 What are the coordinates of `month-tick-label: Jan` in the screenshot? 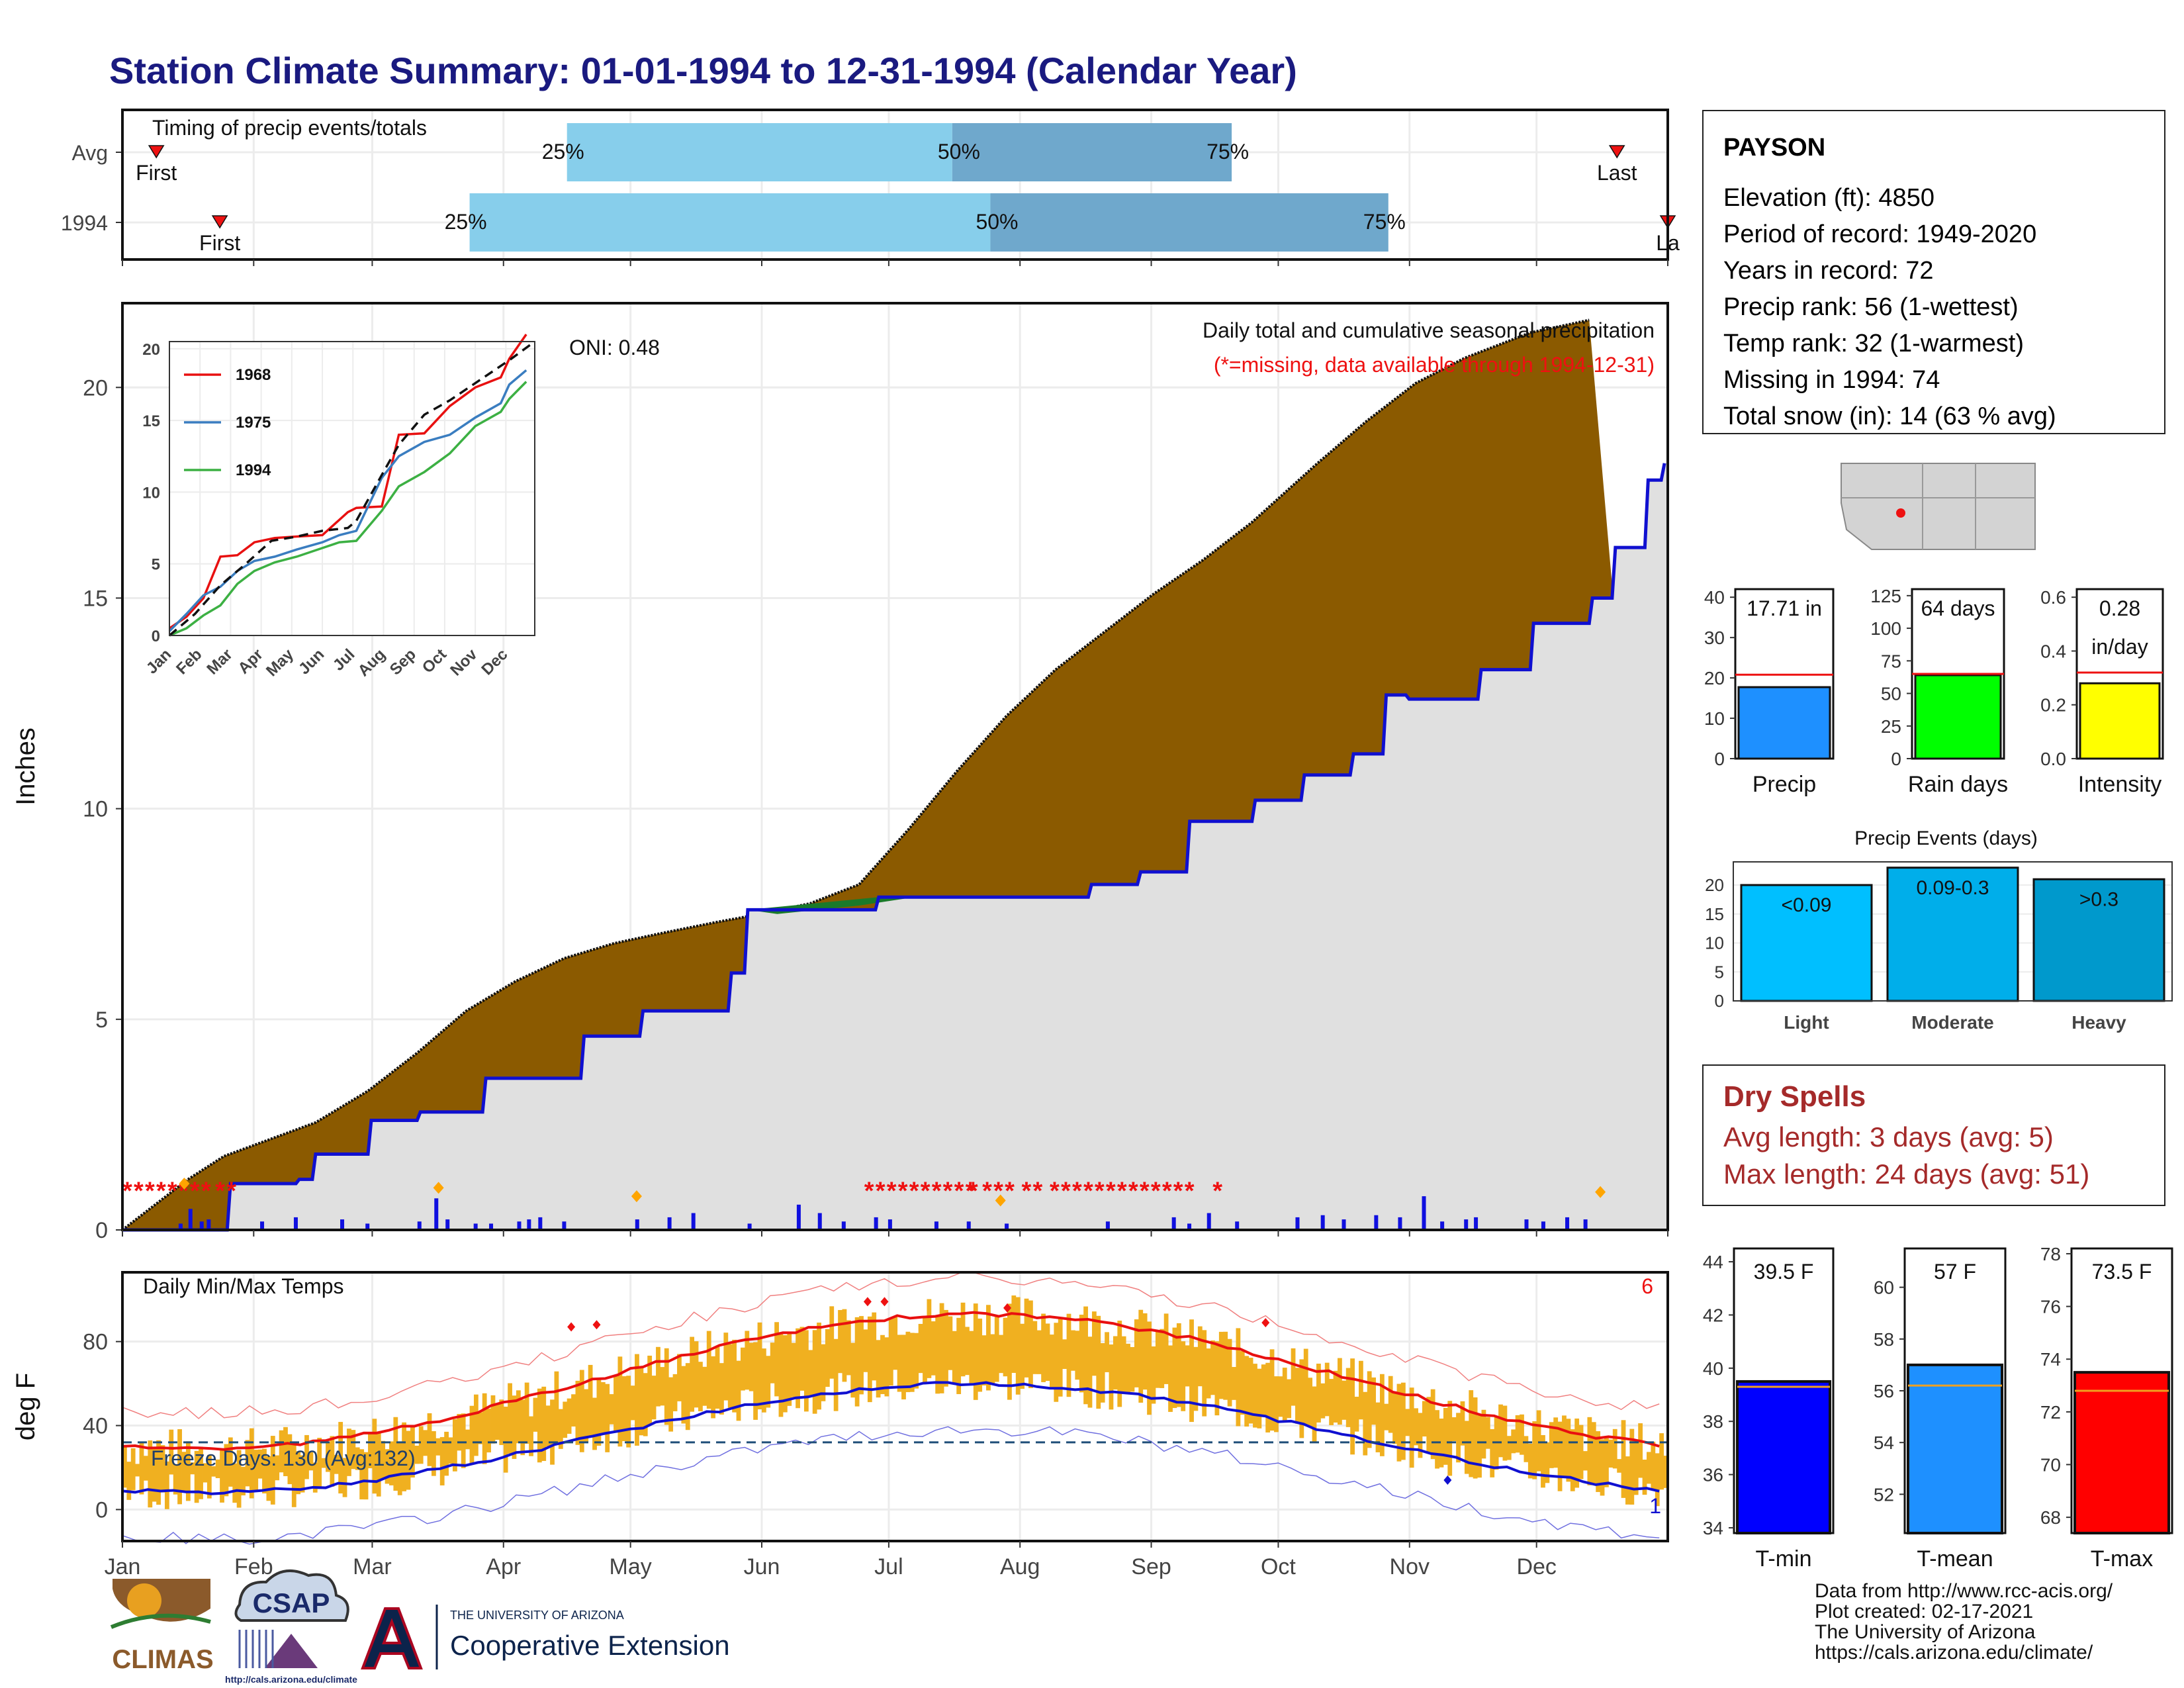 It's located at (123, 1566).